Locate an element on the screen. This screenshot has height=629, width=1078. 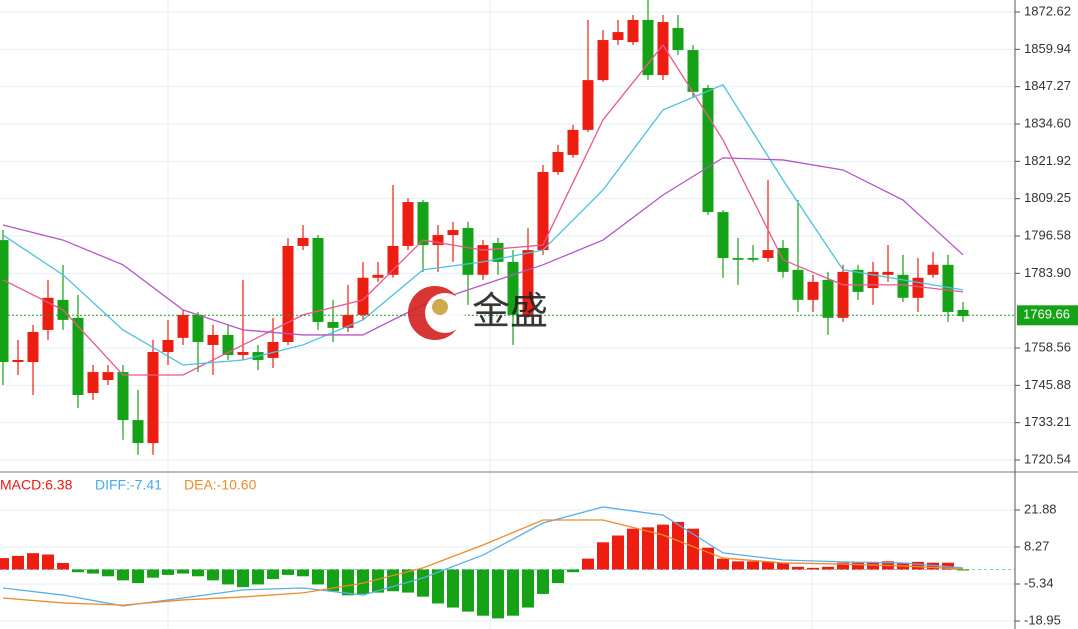
diff-label: DIFF:-7.41 is located at coordinates (128, 485).